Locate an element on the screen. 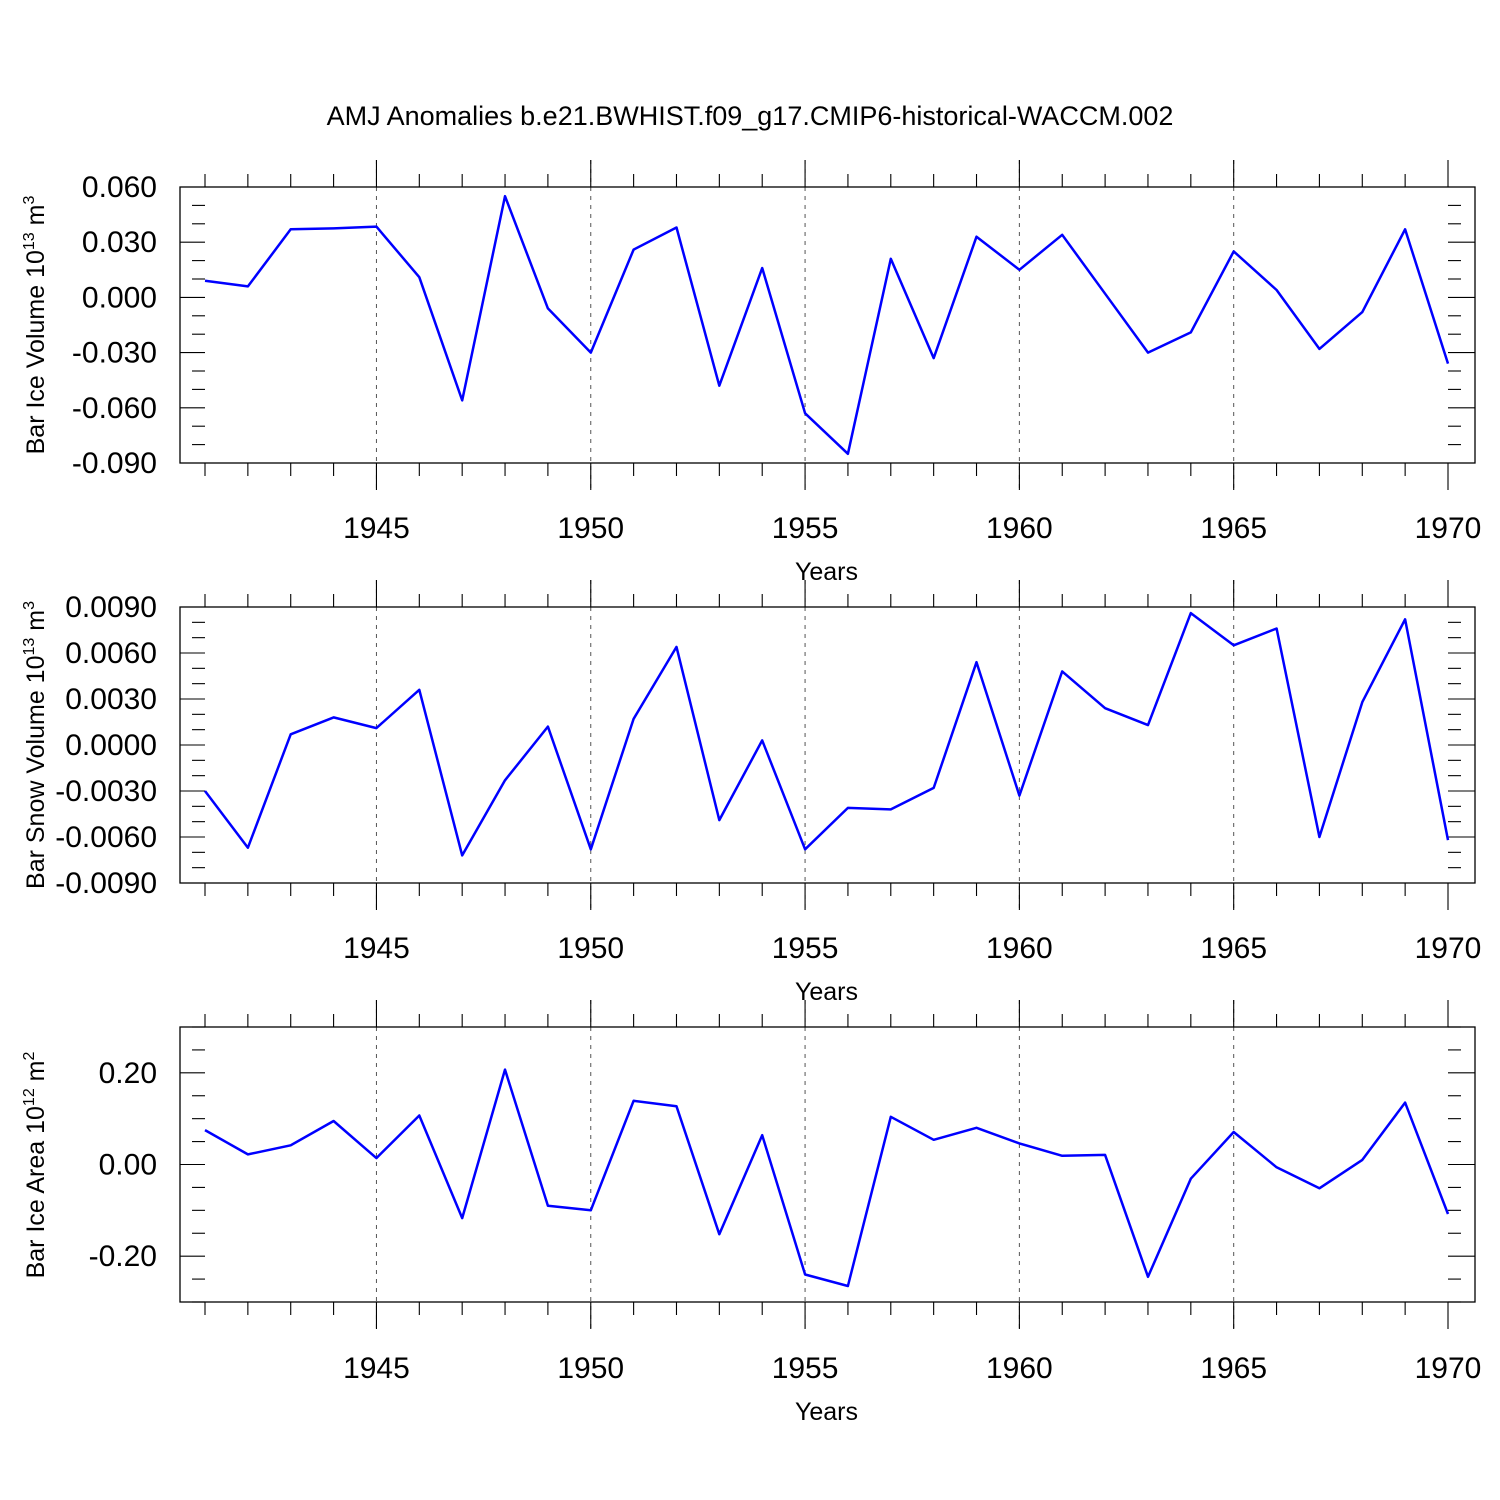  ice-area-xtick-label-1950: 1950 is located at coordinates (590, 1368).